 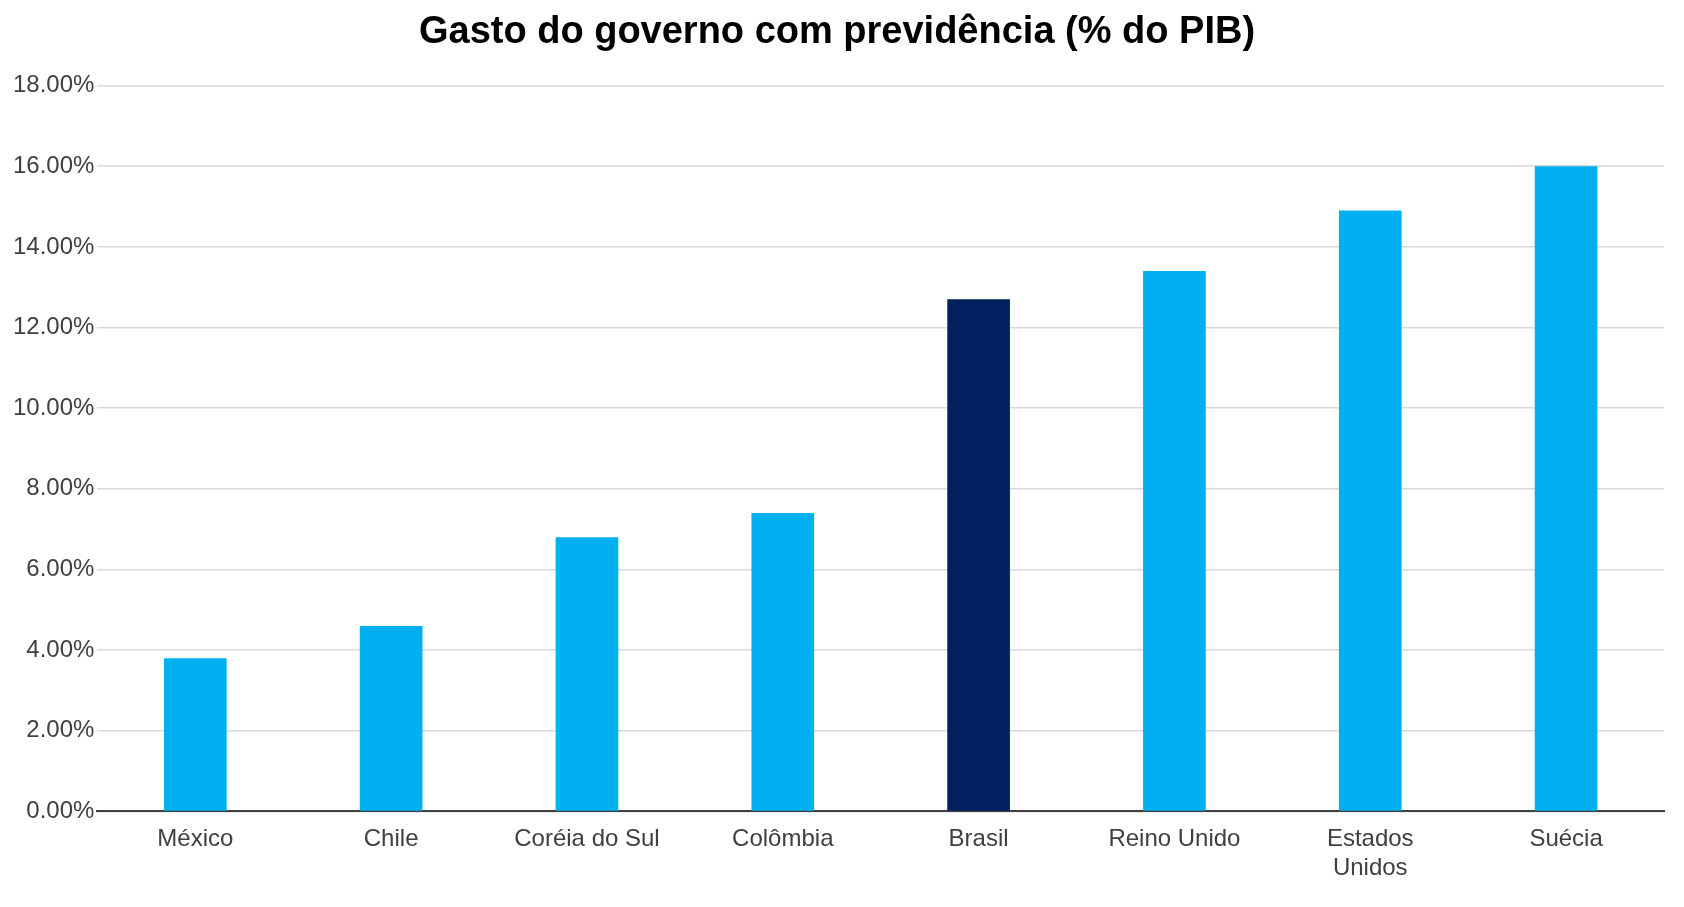 What do you see at coordinates (837, 30) in the screenshot?
I see `chart-title: Gasto do governo com previdência (% do PIB)` at bounding box center [837, 30].